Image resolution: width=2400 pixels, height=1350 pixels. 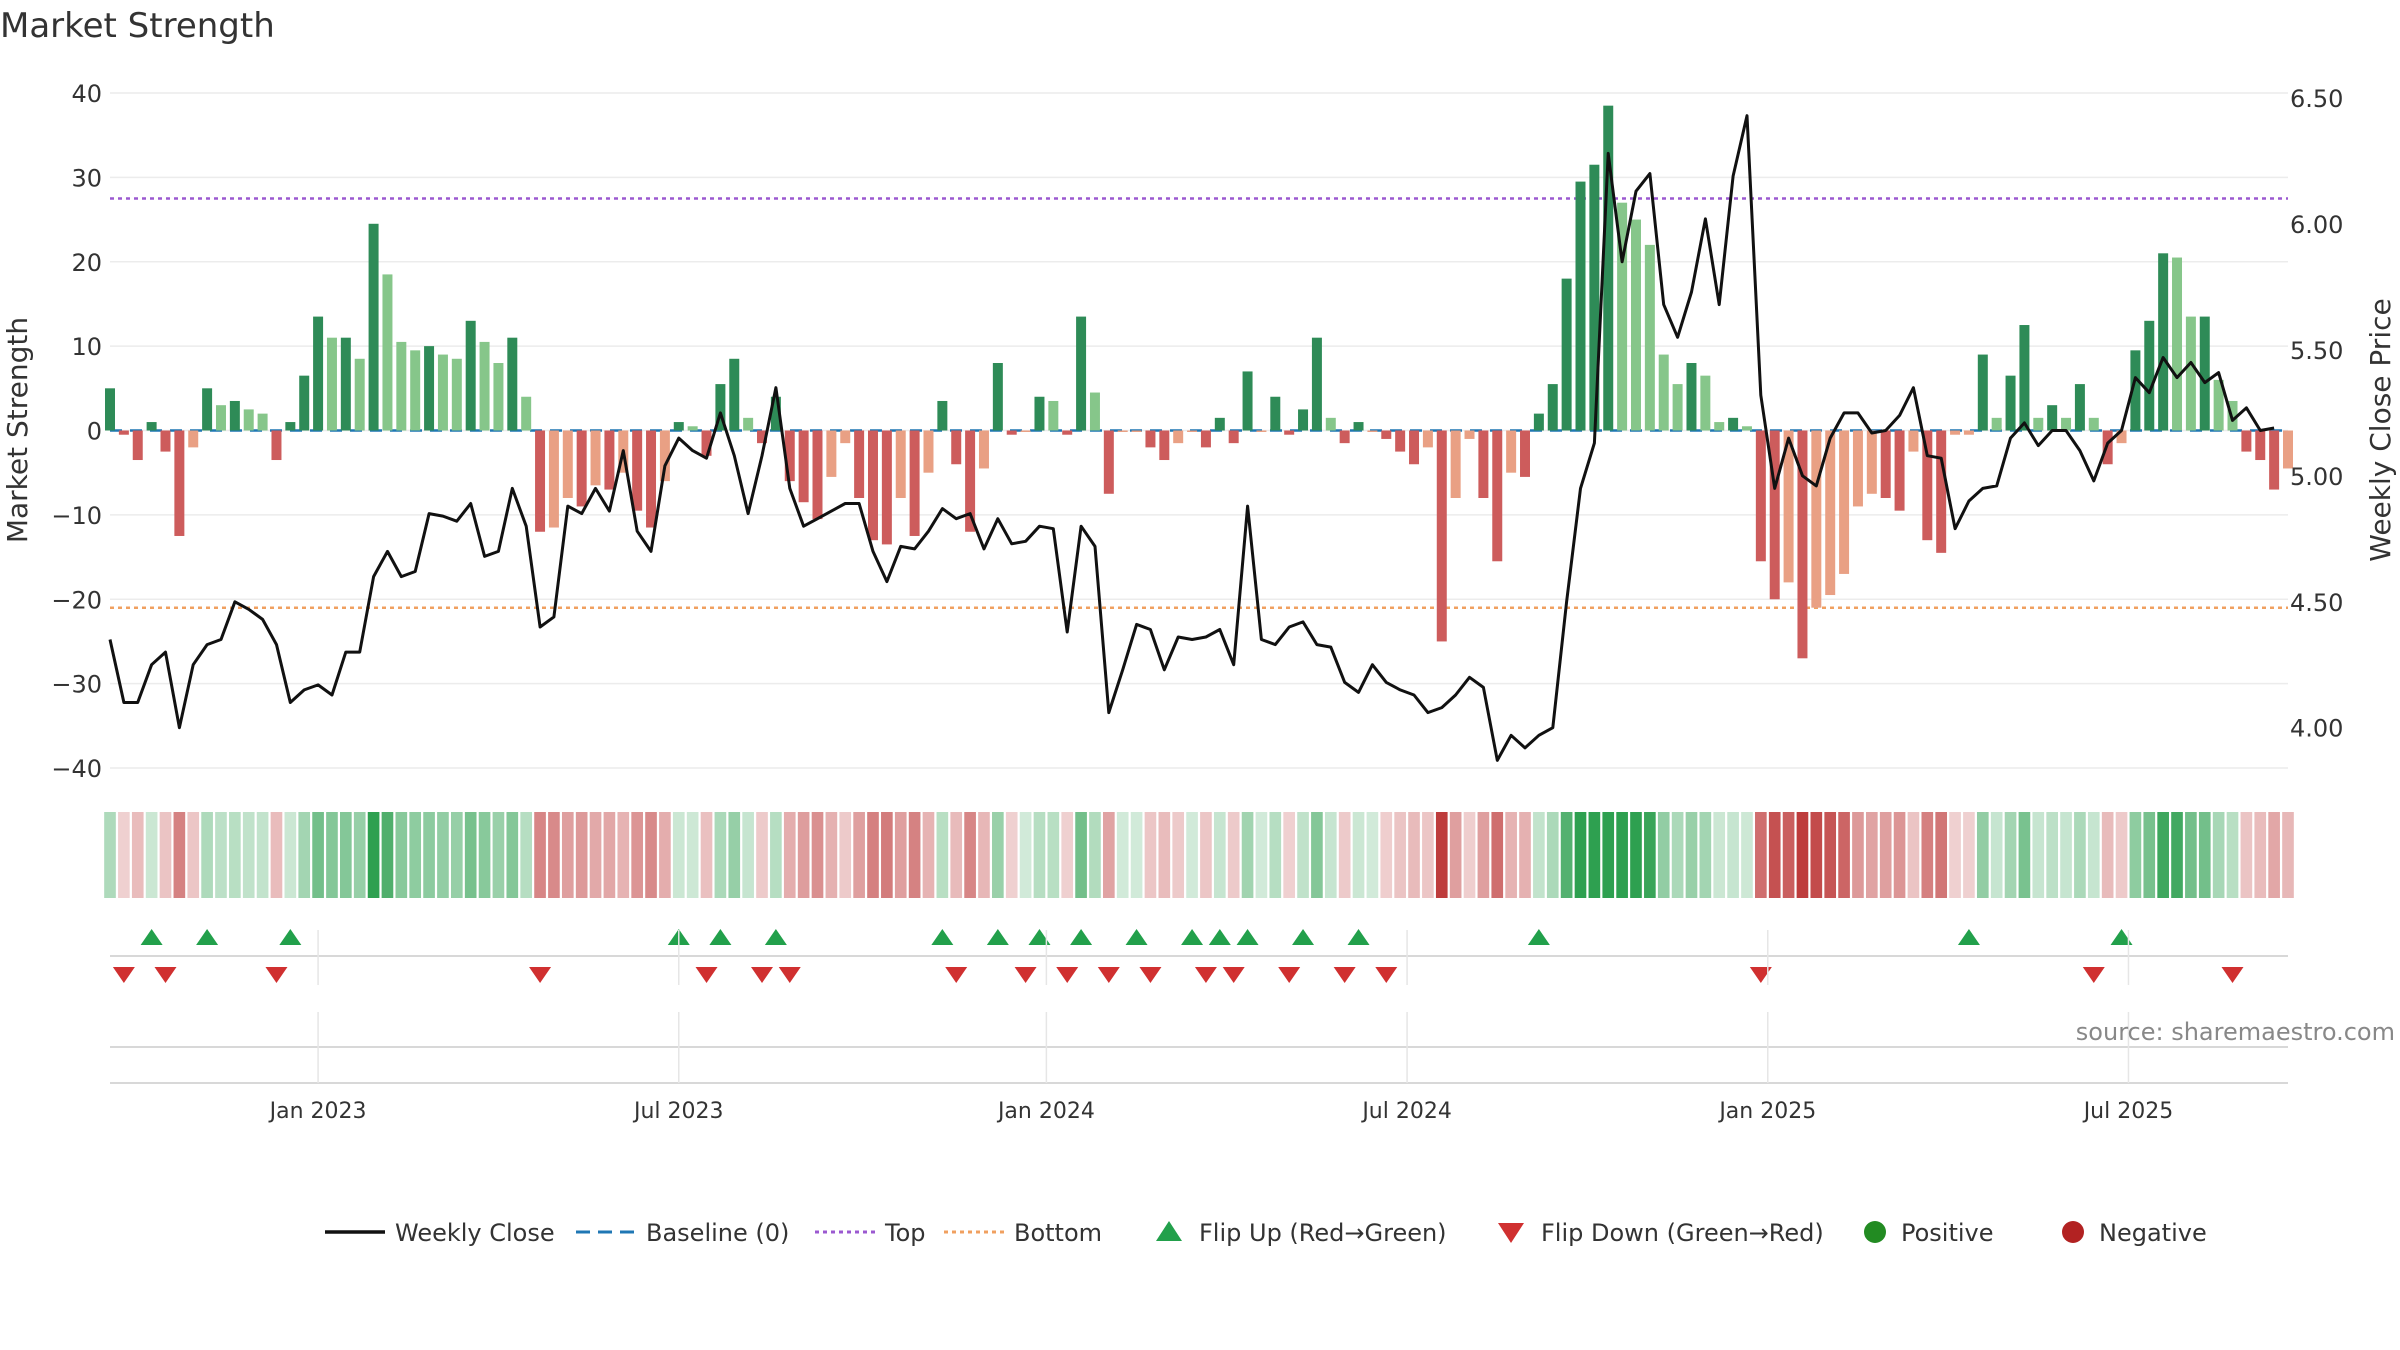 What do you see at coordinates (86, 94) in the screenshot?
I see `y-tick-label: 40` at bounding box center [86, 94].